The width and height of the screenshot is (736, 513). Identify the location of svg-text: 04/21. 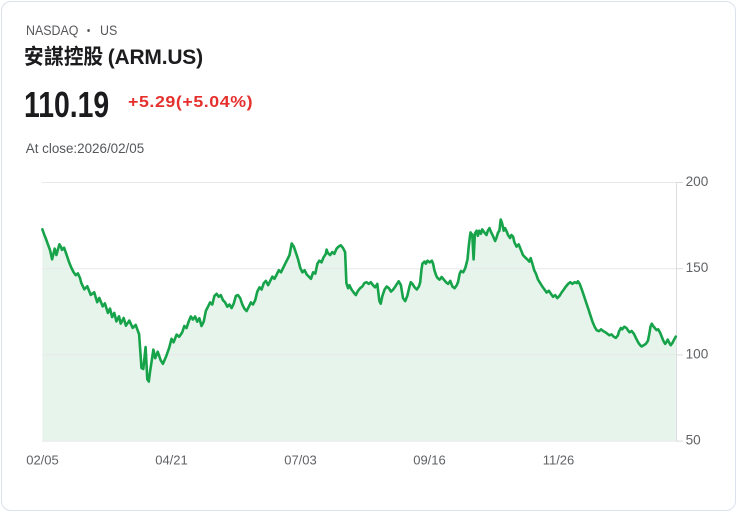
(171, 460).